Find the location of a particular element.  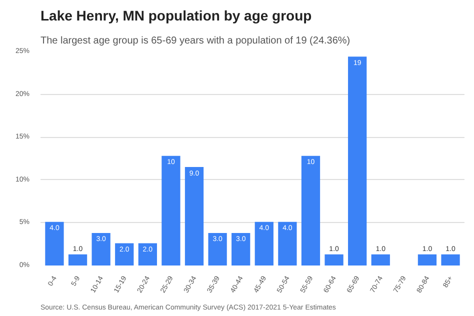

chart-subtitle: The largest age group is 65-69 years with a population of 19 (24.36%) is located at coordinates (195, 41).